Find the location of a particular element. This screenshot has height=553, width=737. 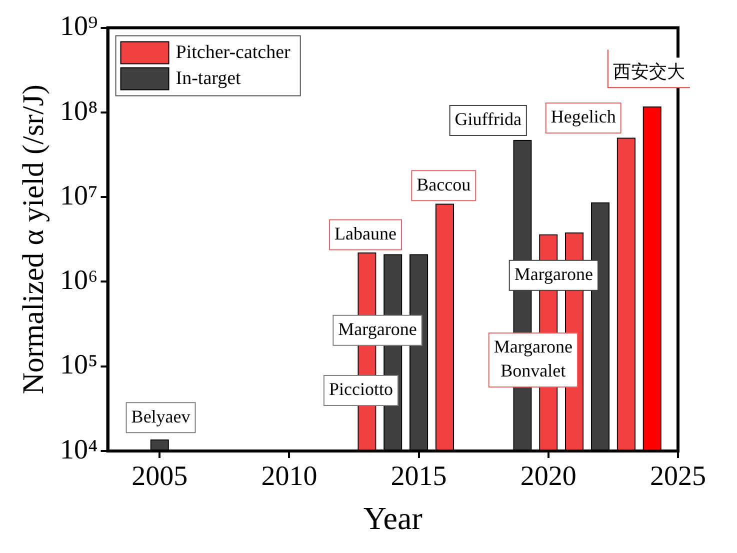

y-axis-title: Normalized α yield (/sr/J) is located at coordinates (33, 239).